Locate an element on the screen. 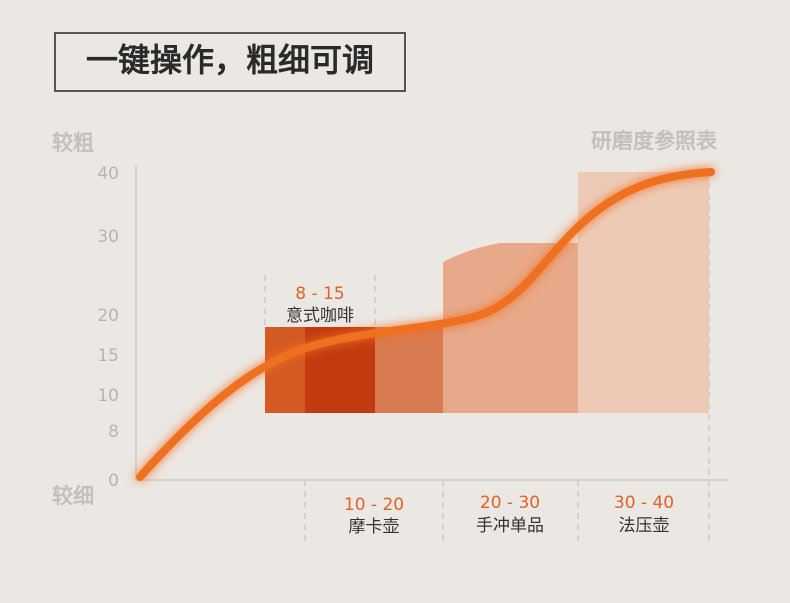 This screenshot has width=790, height=603. tick-label: 20 is located at coordinates (108, 316).